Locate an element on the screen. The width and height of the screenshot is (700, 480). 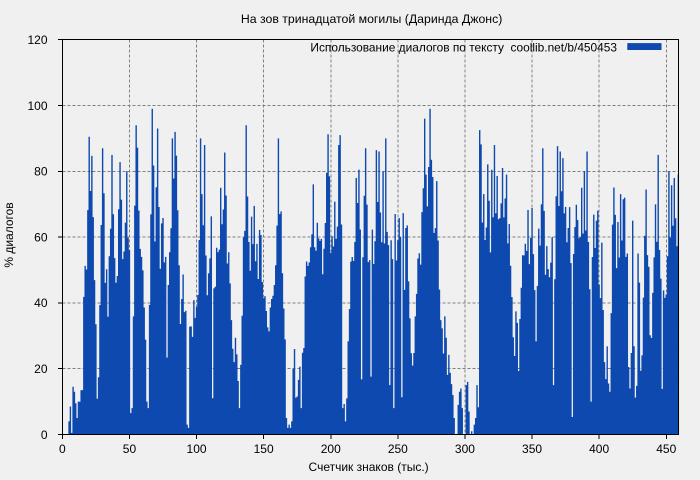
svg-text: 40 is located at coordinates (41, 303).